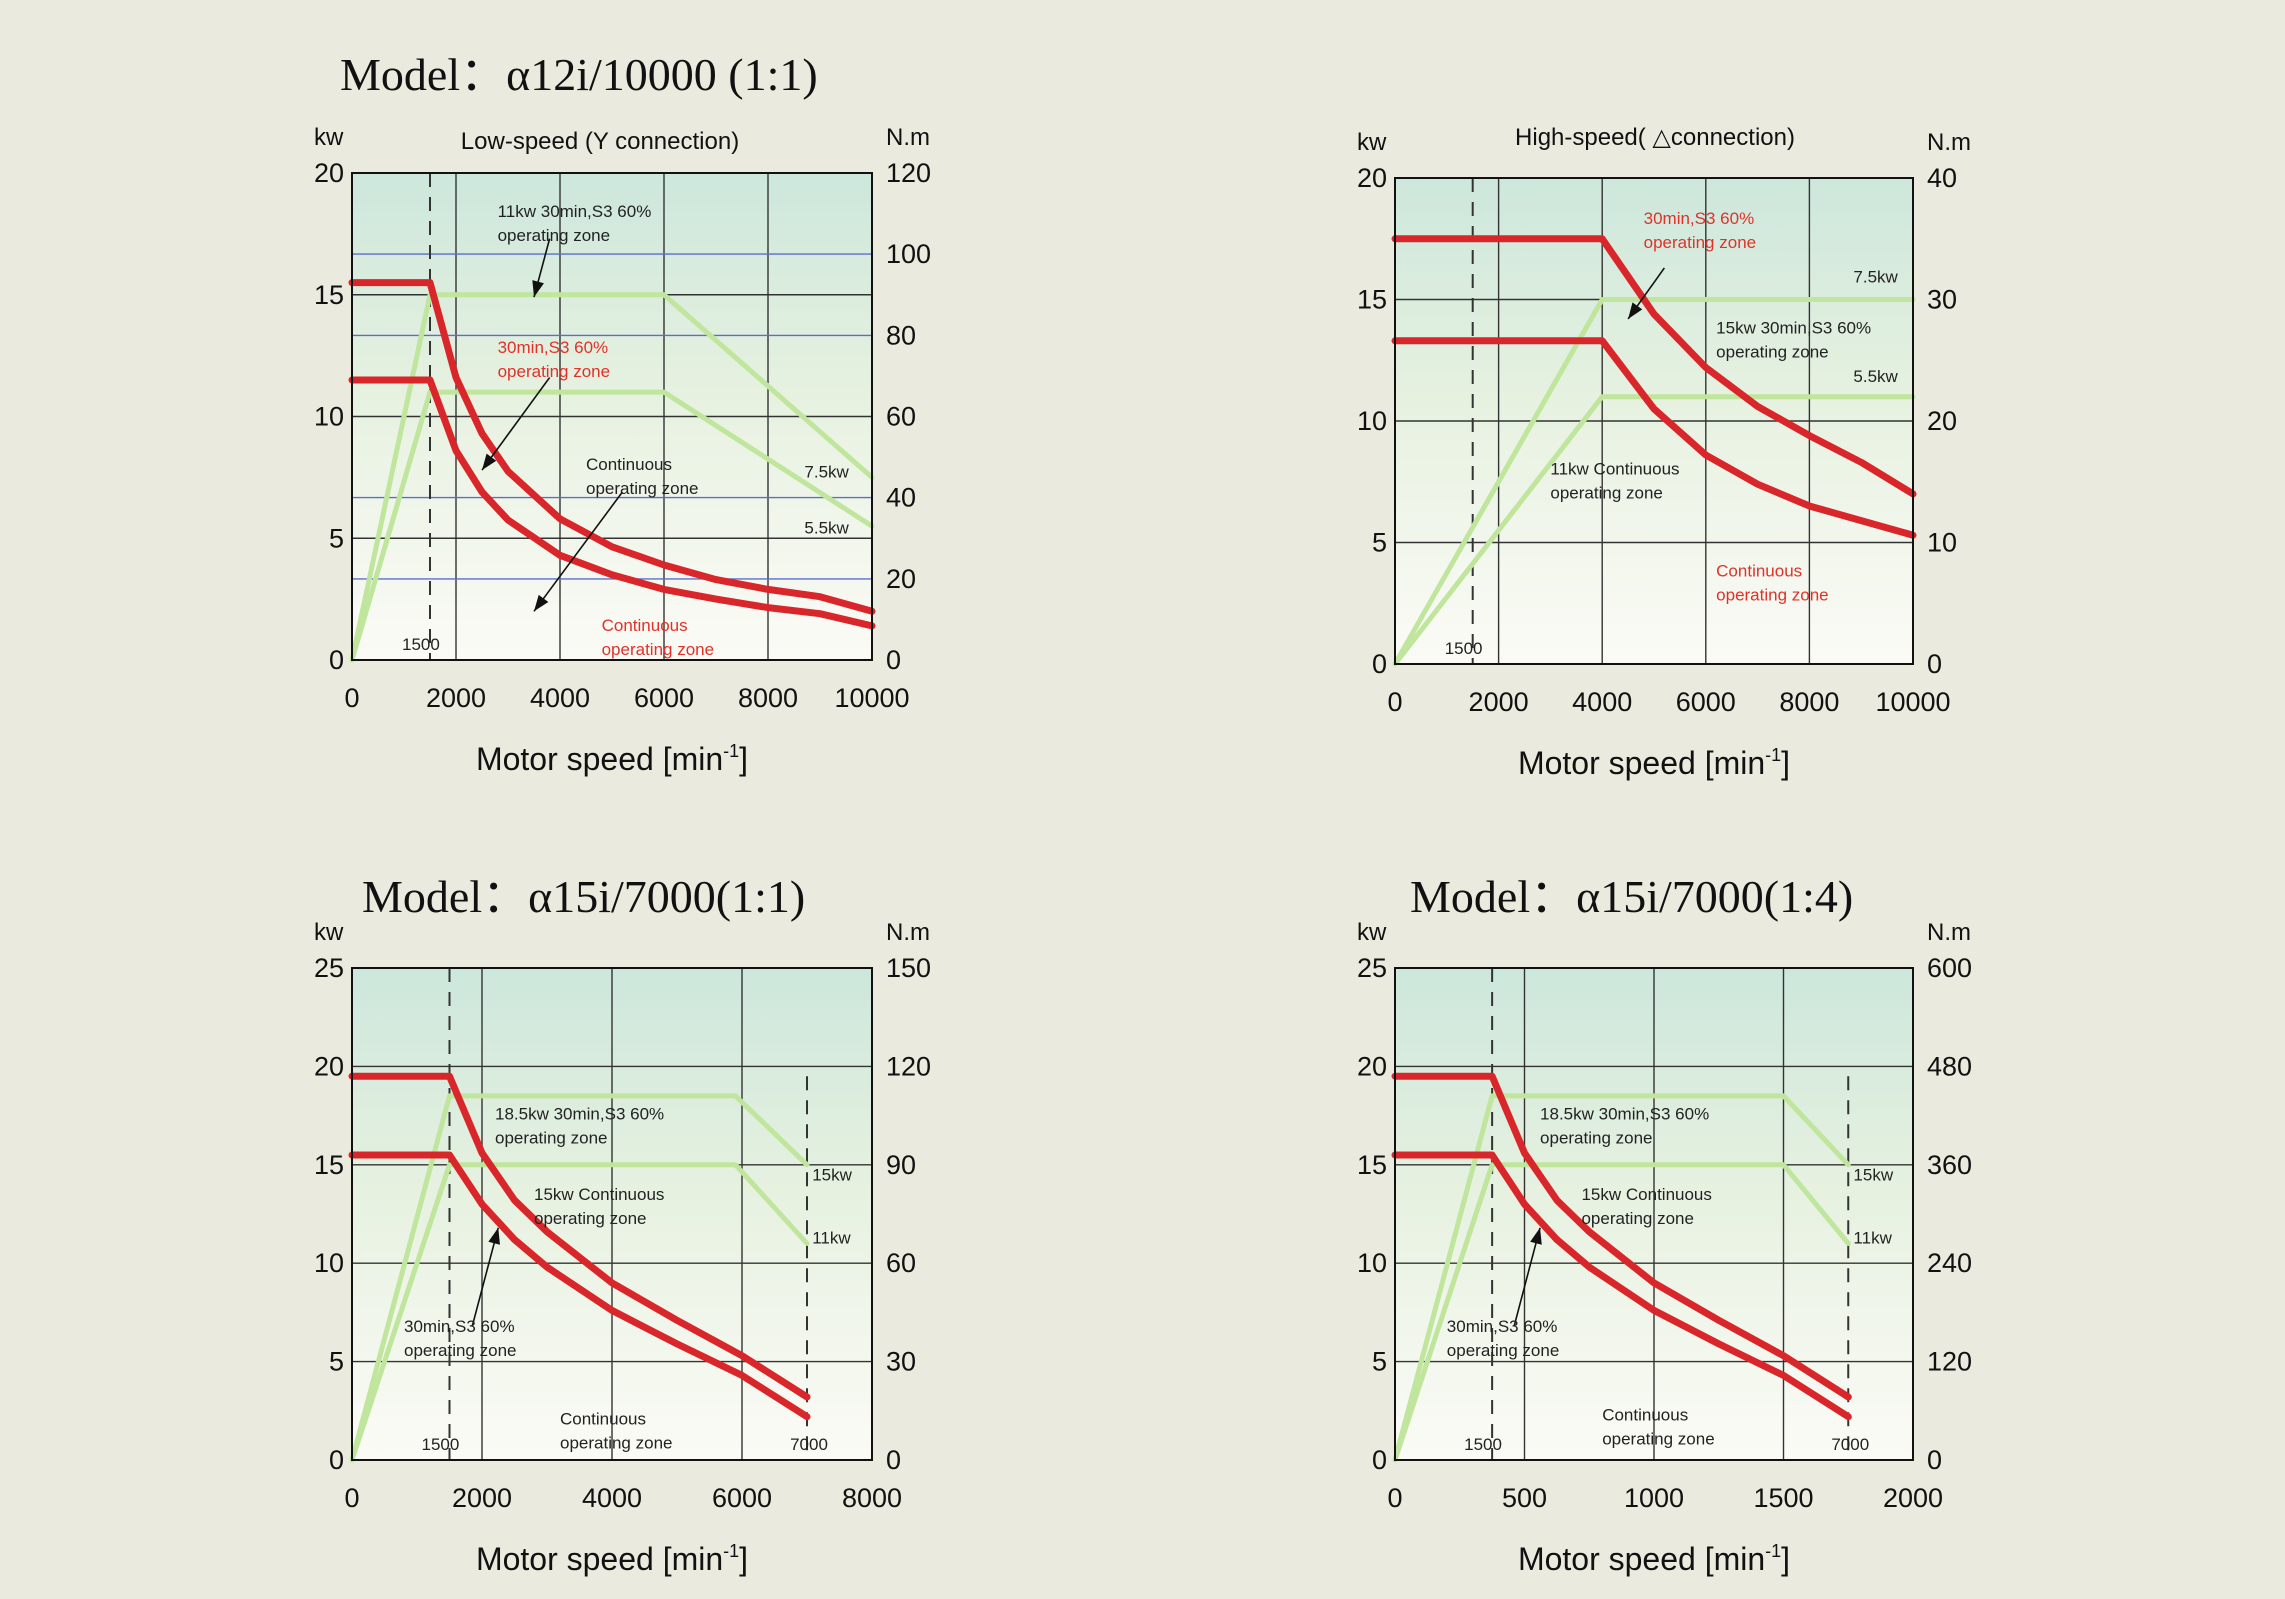 The width and height of the screenshot is (2285, 1599). What do you see at coordinates (809, 1444) in the screenshot?
I see `max-speed-label: 7000` at bounding box center [809, 1444].